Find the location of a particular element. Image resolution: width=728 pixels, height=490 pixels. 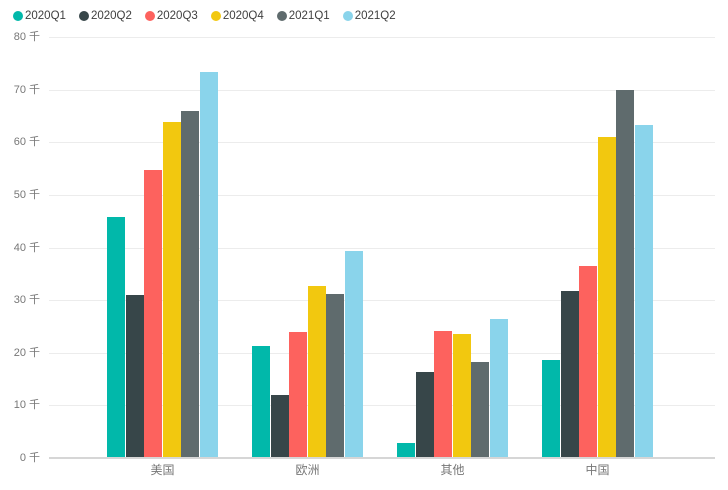

bar-2021Q2-欧洲 is located at coordinates (353, 354).